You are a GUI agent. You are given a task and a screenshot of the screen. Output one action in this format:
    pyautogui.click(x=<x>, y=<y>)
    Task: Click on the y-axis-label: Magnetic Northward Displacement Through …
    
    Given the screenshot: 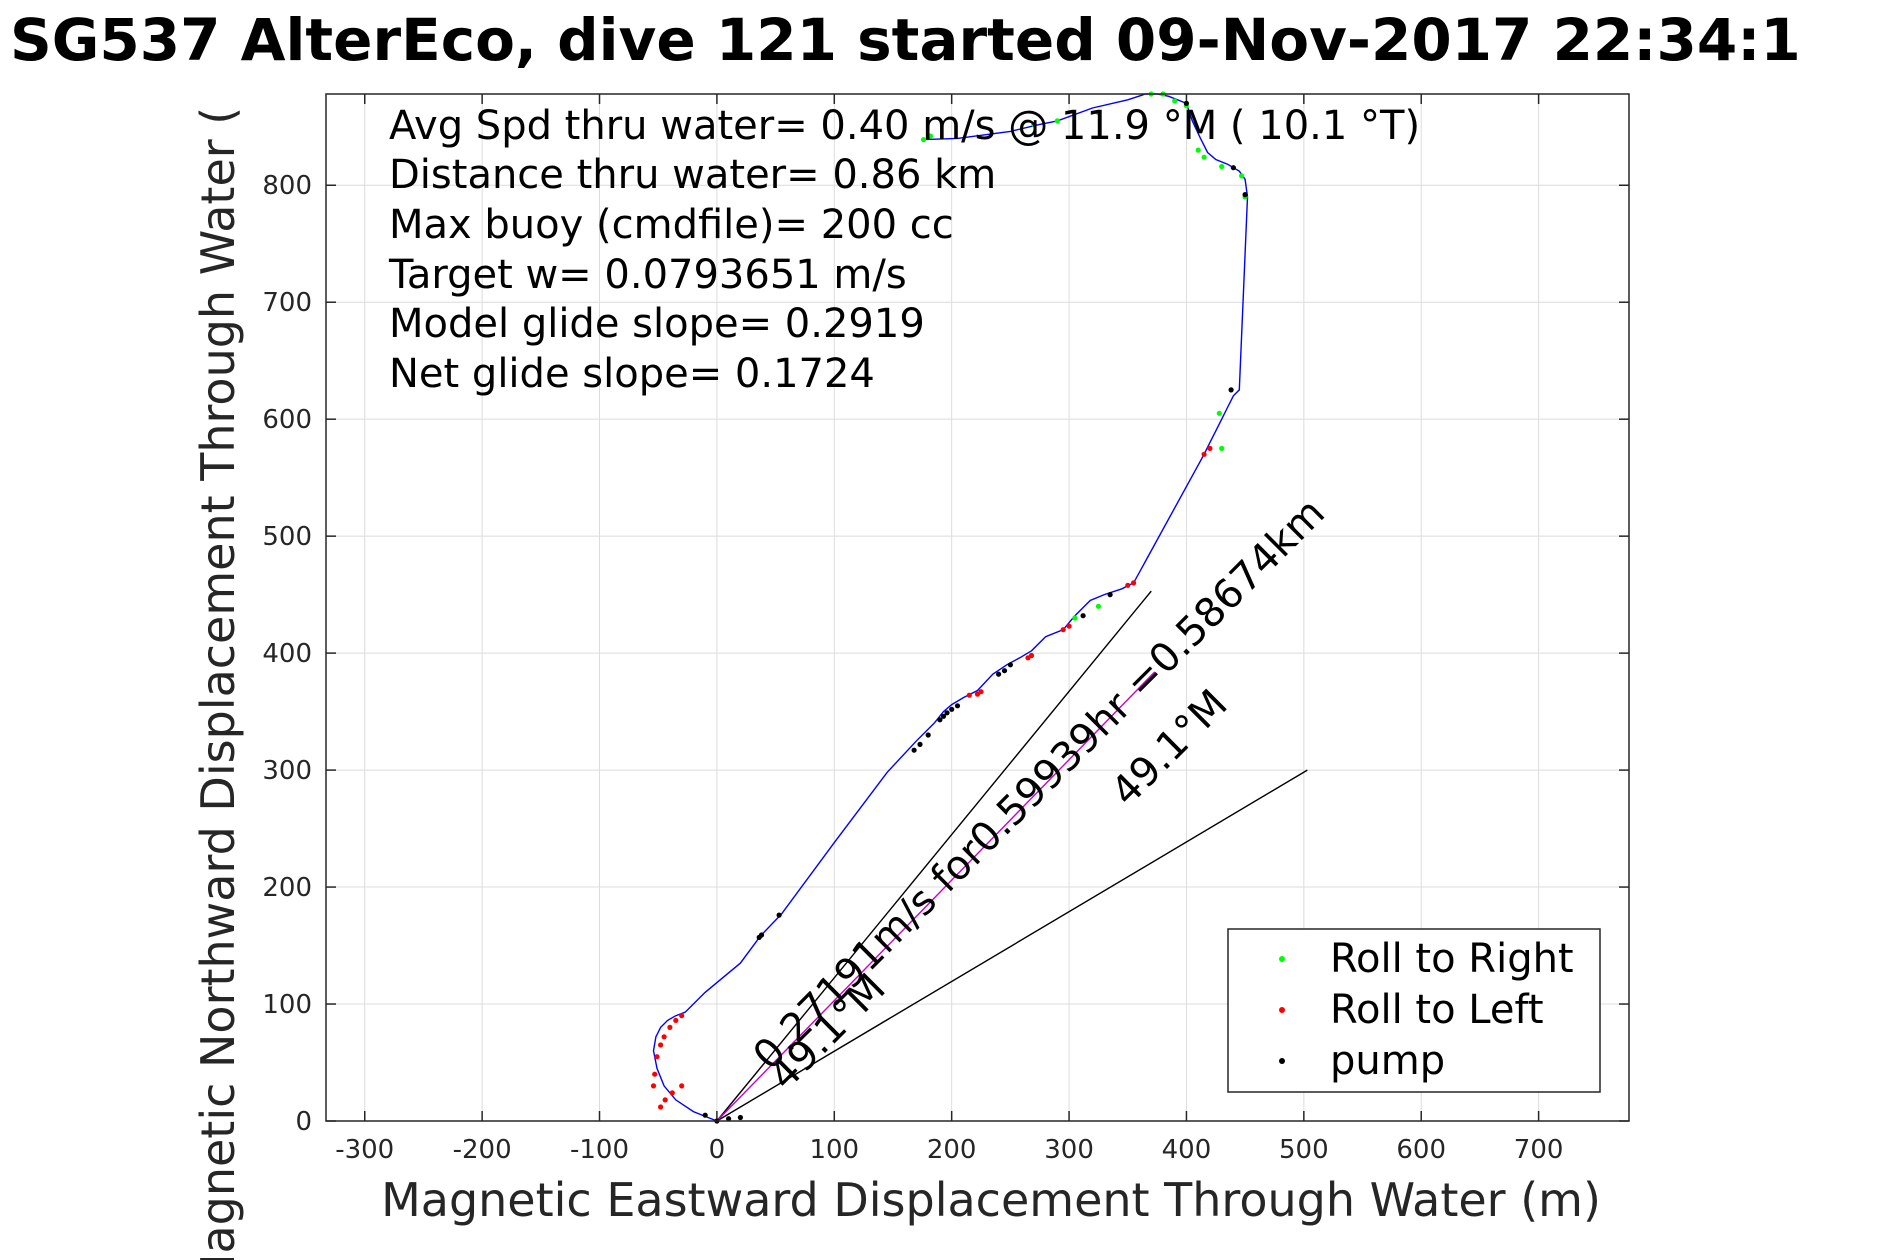 What is the action you would take?
    pyautogui.click(x=218, y=683)
    